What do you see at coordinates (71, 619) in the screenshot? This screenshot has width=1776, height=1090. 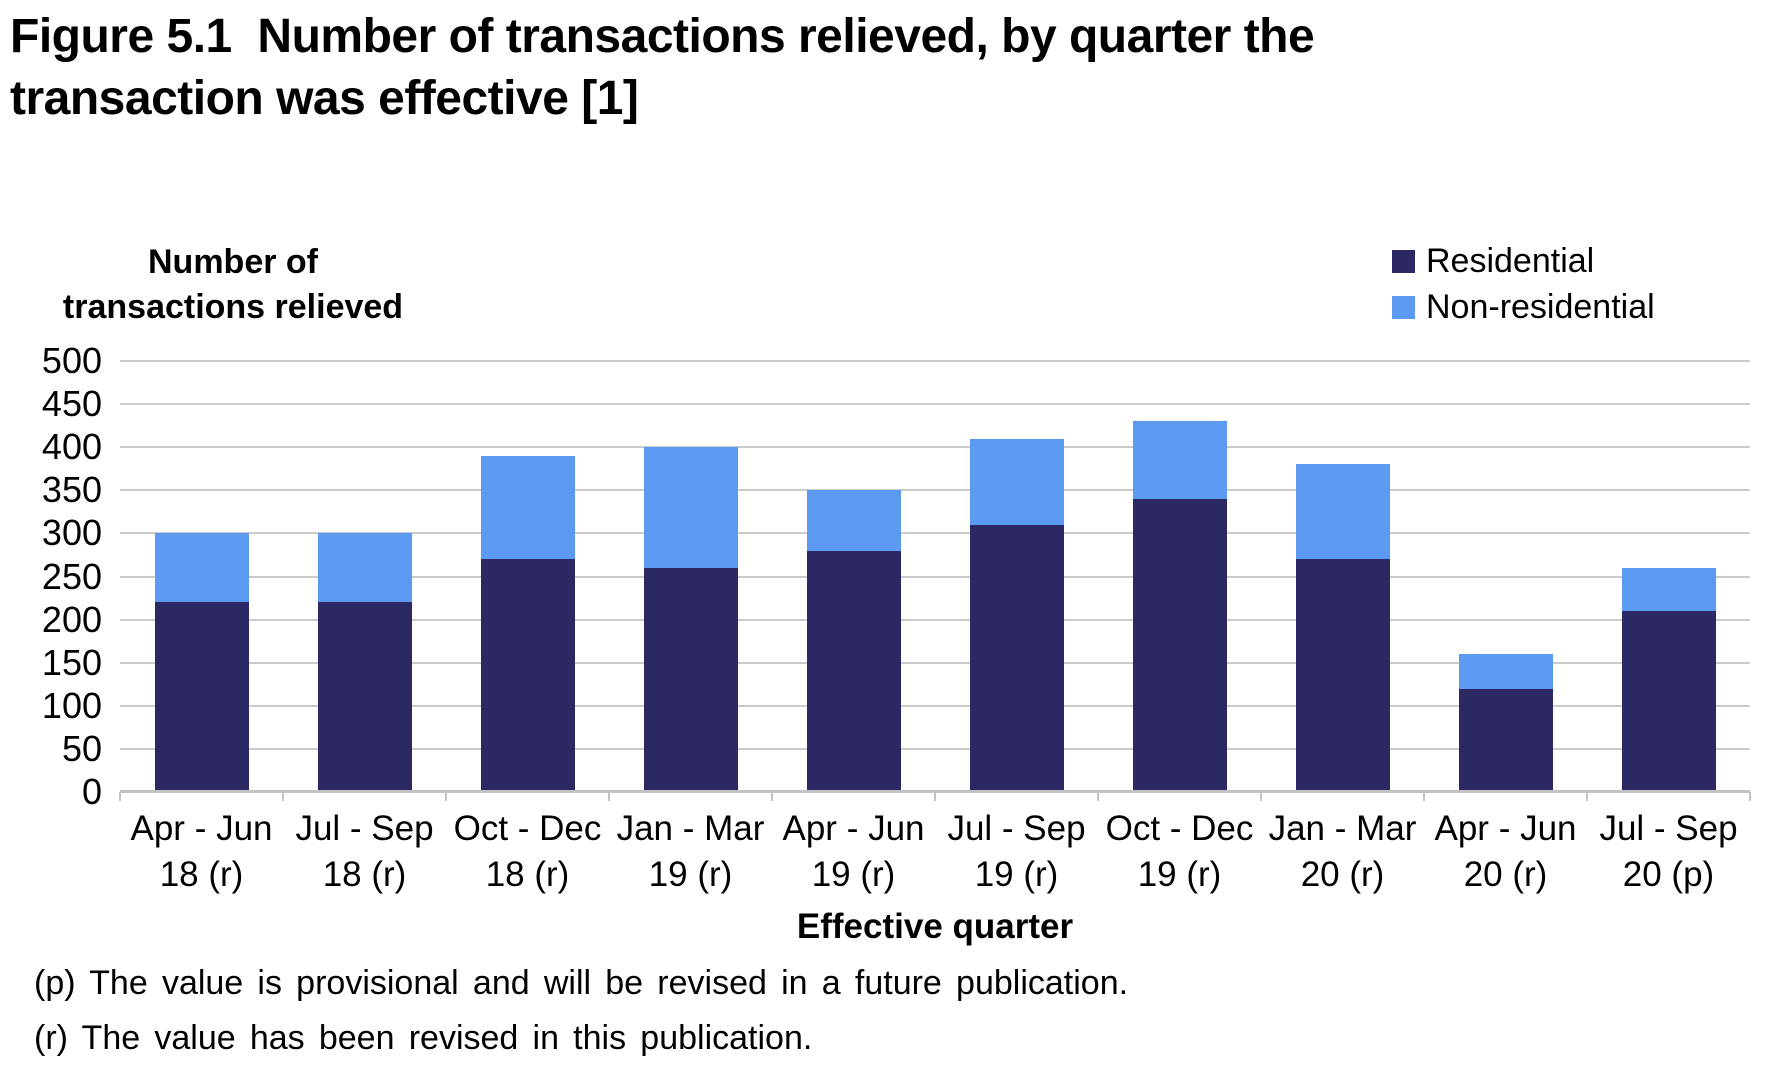 I see `y-tick-label: 200` at bounding box center [71, 619].